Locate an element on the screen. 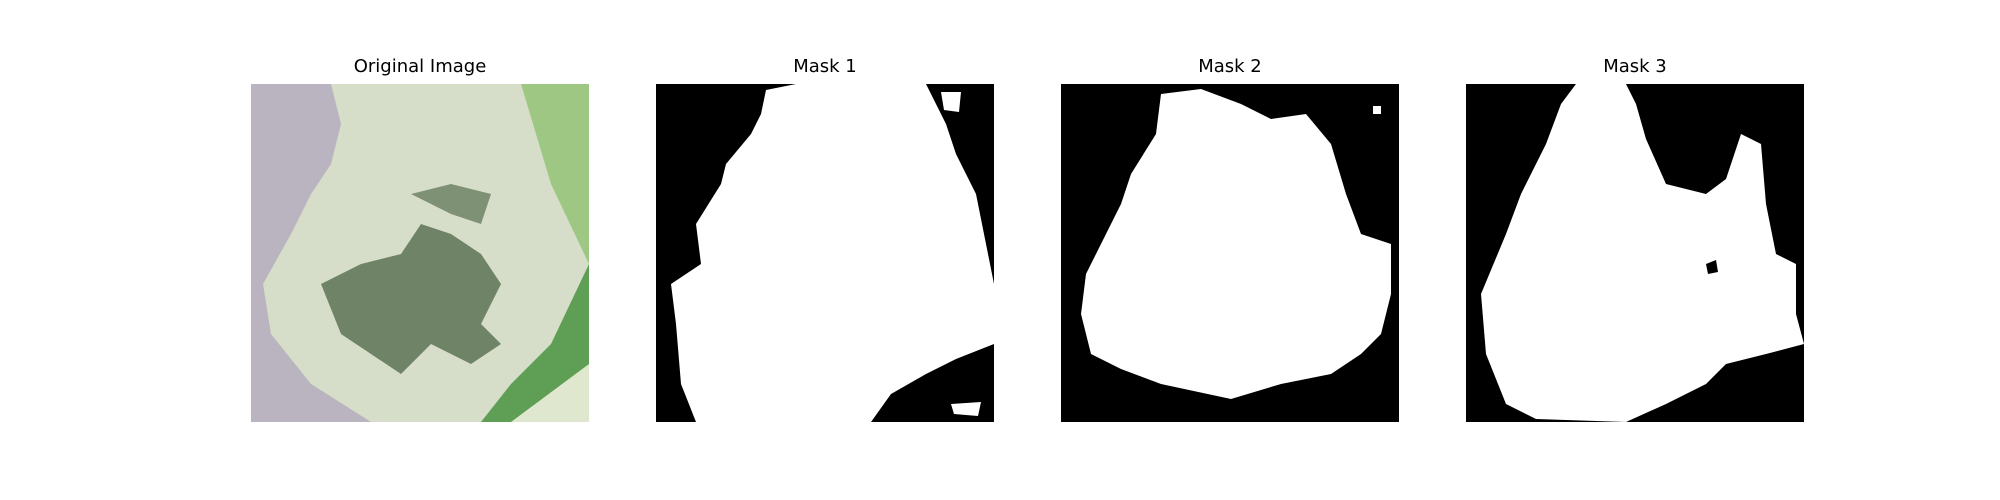 Image resolution: width=2000 pixels, height=500 pixels. mask-2-region is located at coordinates (1236, 244).